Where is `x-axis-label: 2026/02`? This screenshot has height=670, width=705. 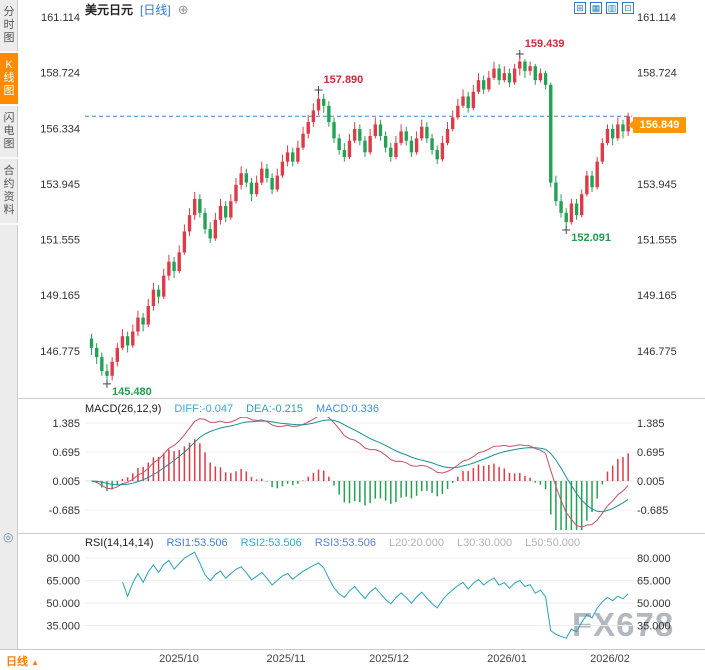
x-axis-label: 2026/02 is located at coordinates (610, 659).